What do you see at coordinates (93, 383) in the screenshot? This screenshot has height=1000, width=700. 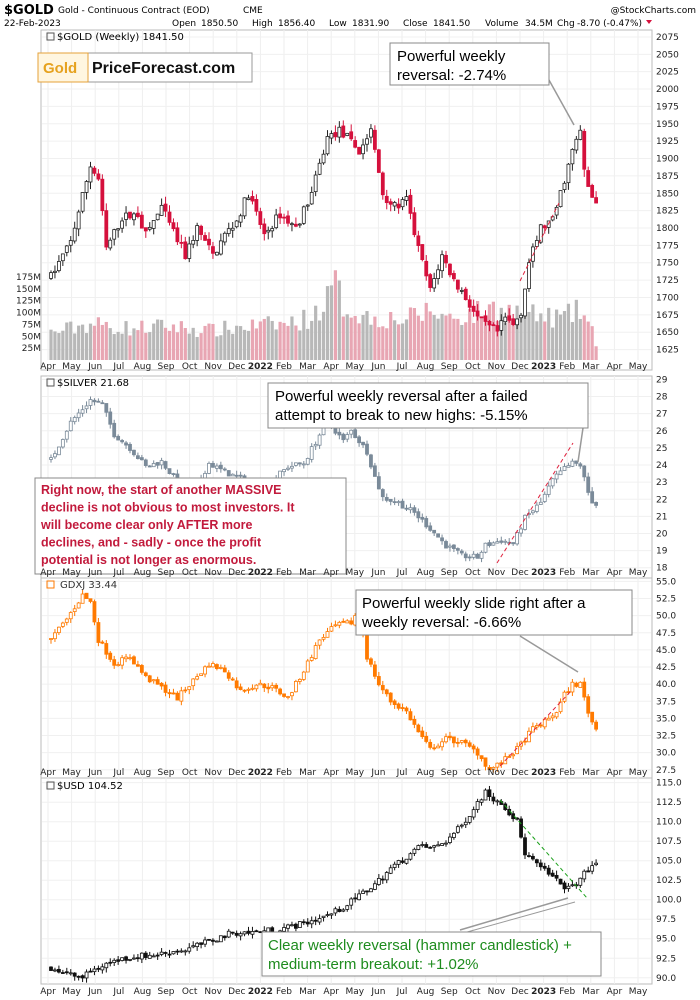 I see `silver-title: $SILVER 21.68` at bounding box center [93, 383].